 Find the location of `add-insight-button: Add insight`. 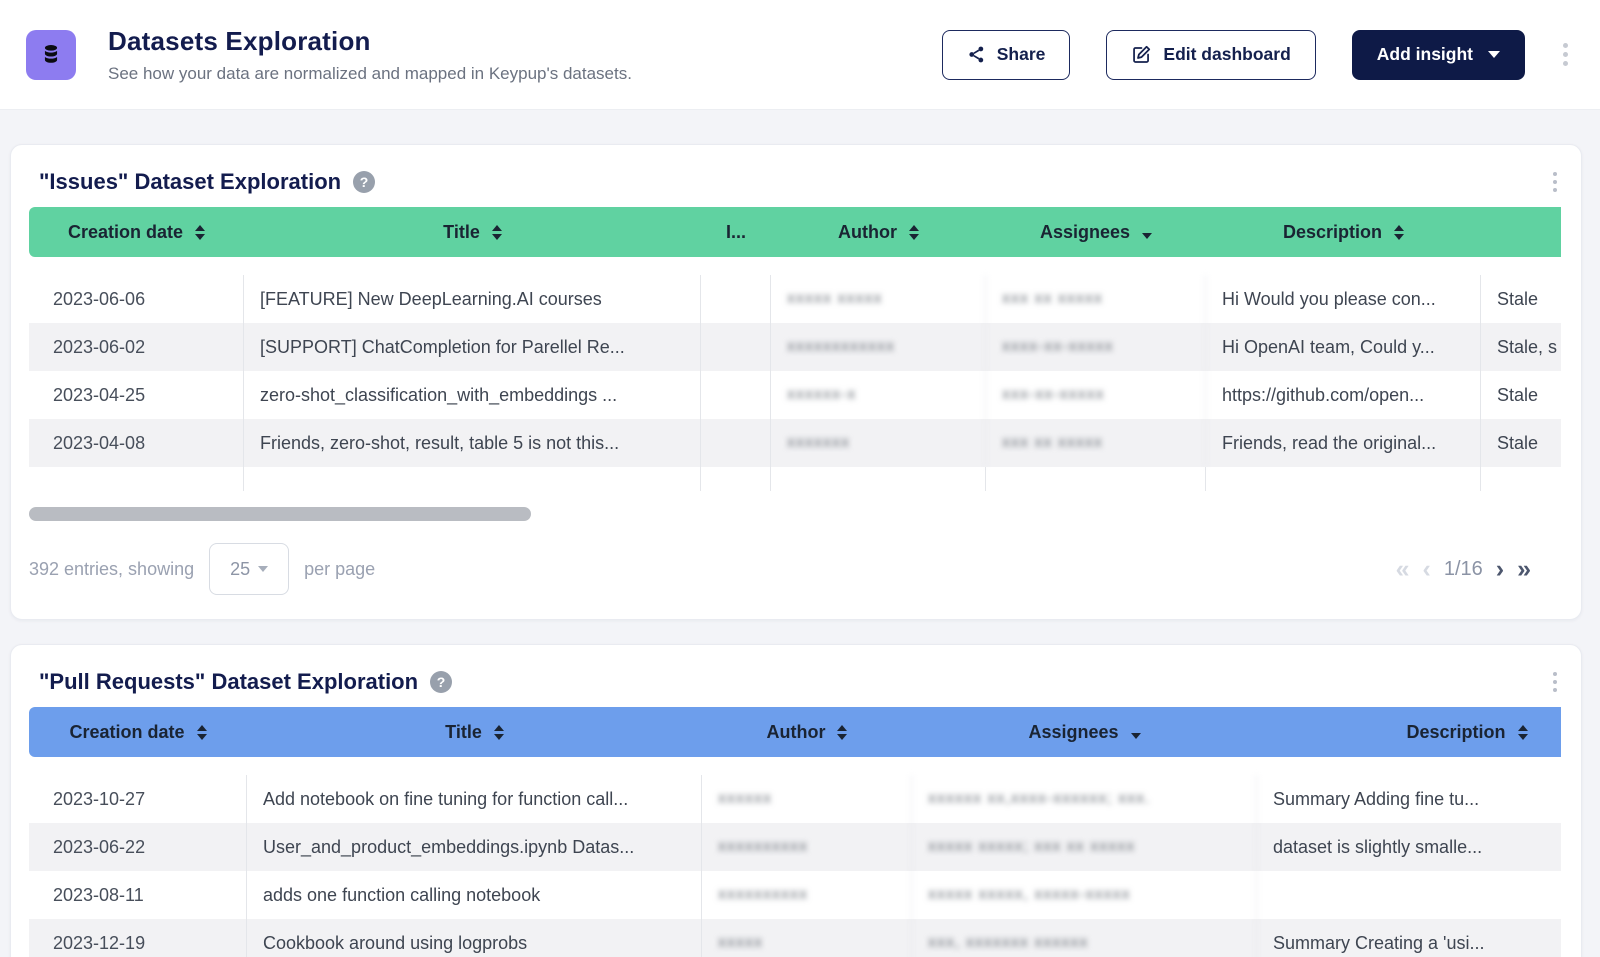

add-insight-button: Add insight is located at coordinates (1438, 54).